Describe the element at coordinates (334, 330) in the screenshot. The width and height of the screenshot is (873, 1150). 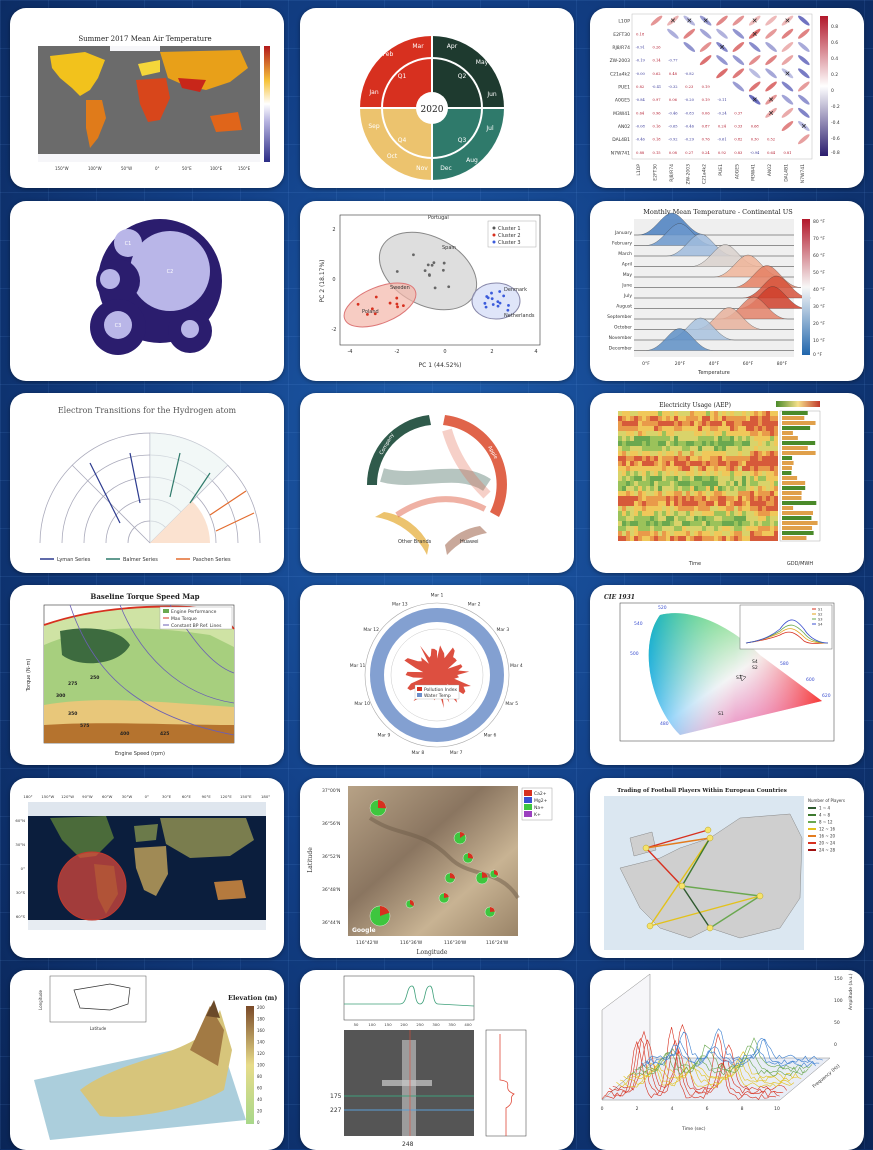
I see `pca-ytick: -2` at that location.